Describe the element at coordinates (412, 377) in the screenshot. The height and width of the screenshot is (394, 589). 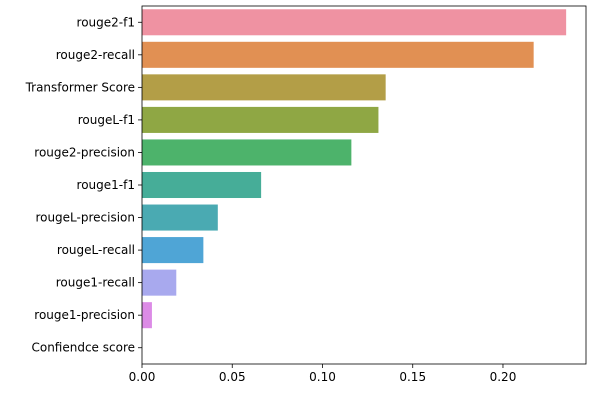
I see `x-tick-label: 0.15` at that location.